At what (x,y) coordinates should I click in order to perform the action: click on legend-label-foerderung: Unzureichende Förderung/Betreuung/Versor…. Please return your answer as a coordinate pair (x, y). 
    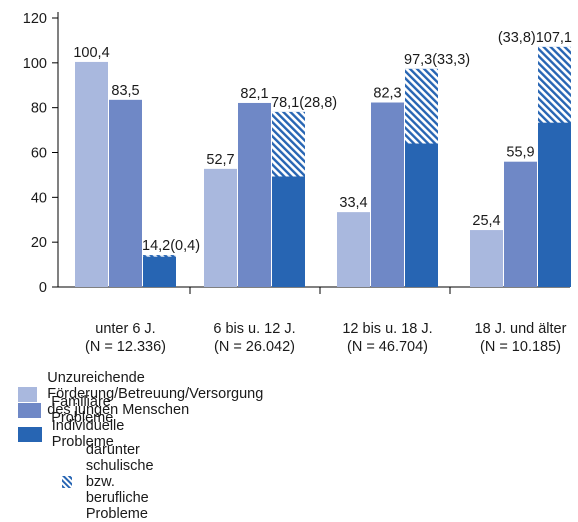
    Looking at the image, I should click on (155, 394).